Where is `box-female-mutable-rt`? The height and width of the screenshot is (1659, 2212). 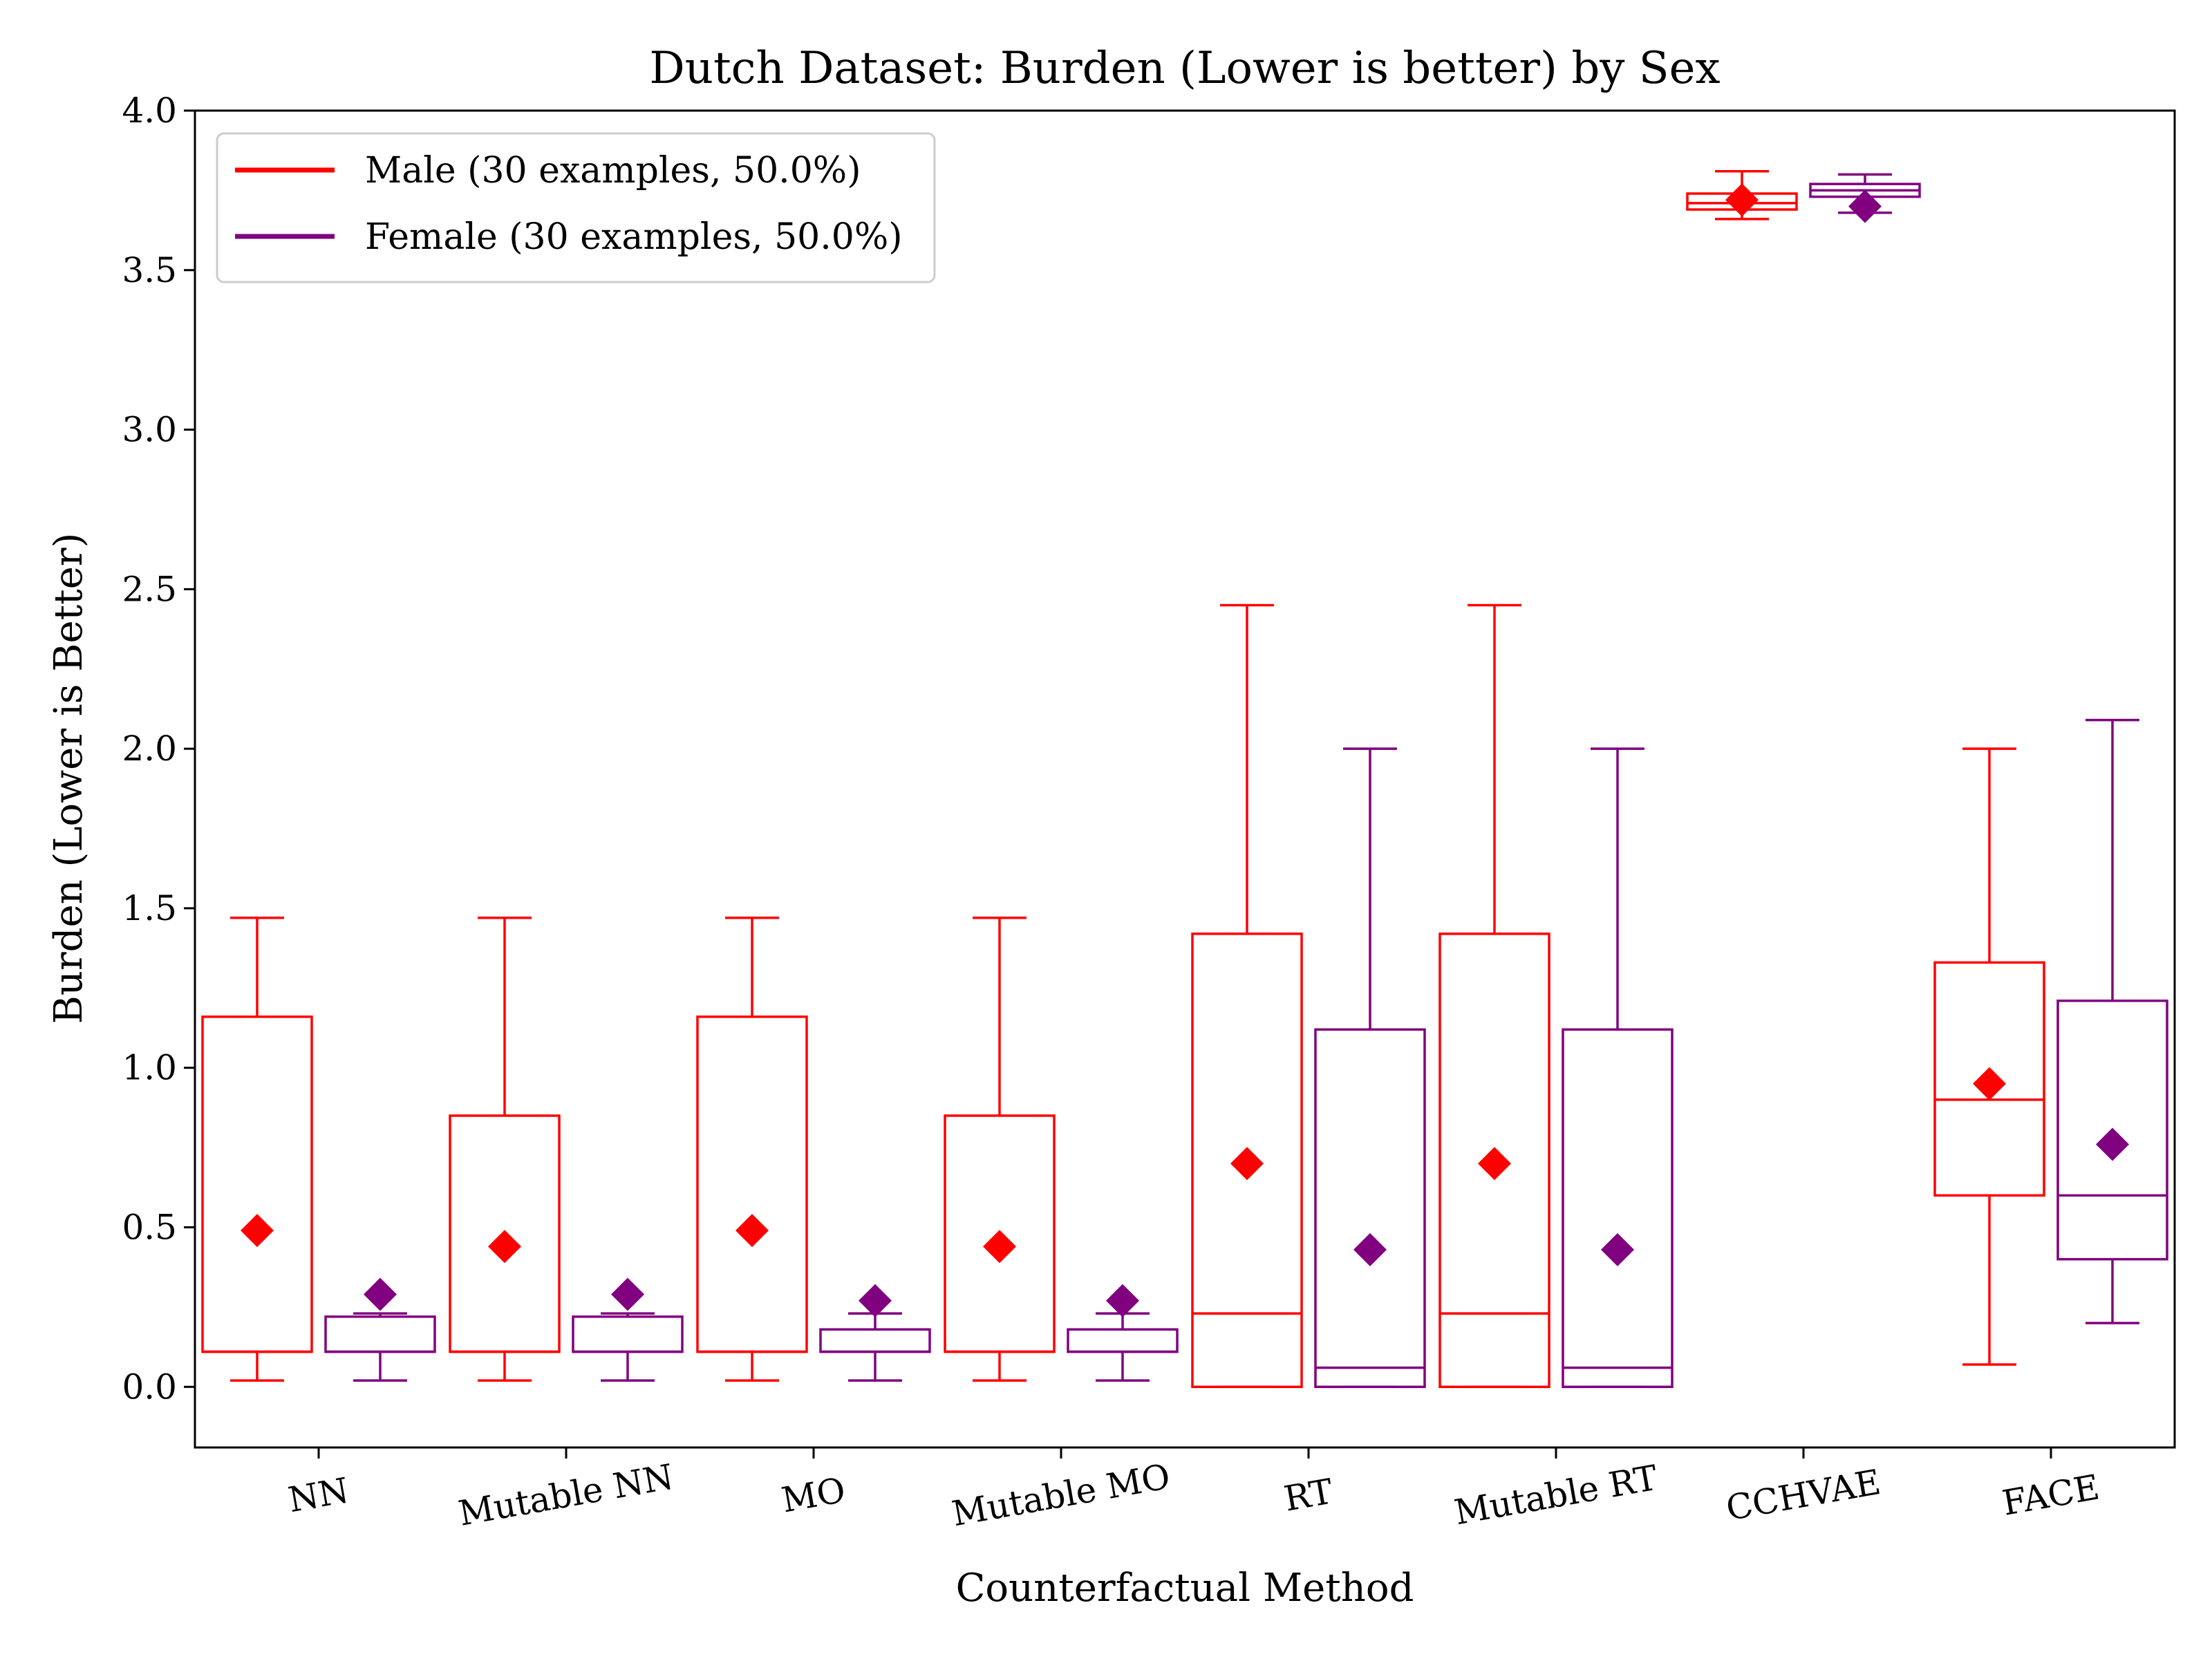 box-female-mutable-rt is located at coordinates (1618, 1068).